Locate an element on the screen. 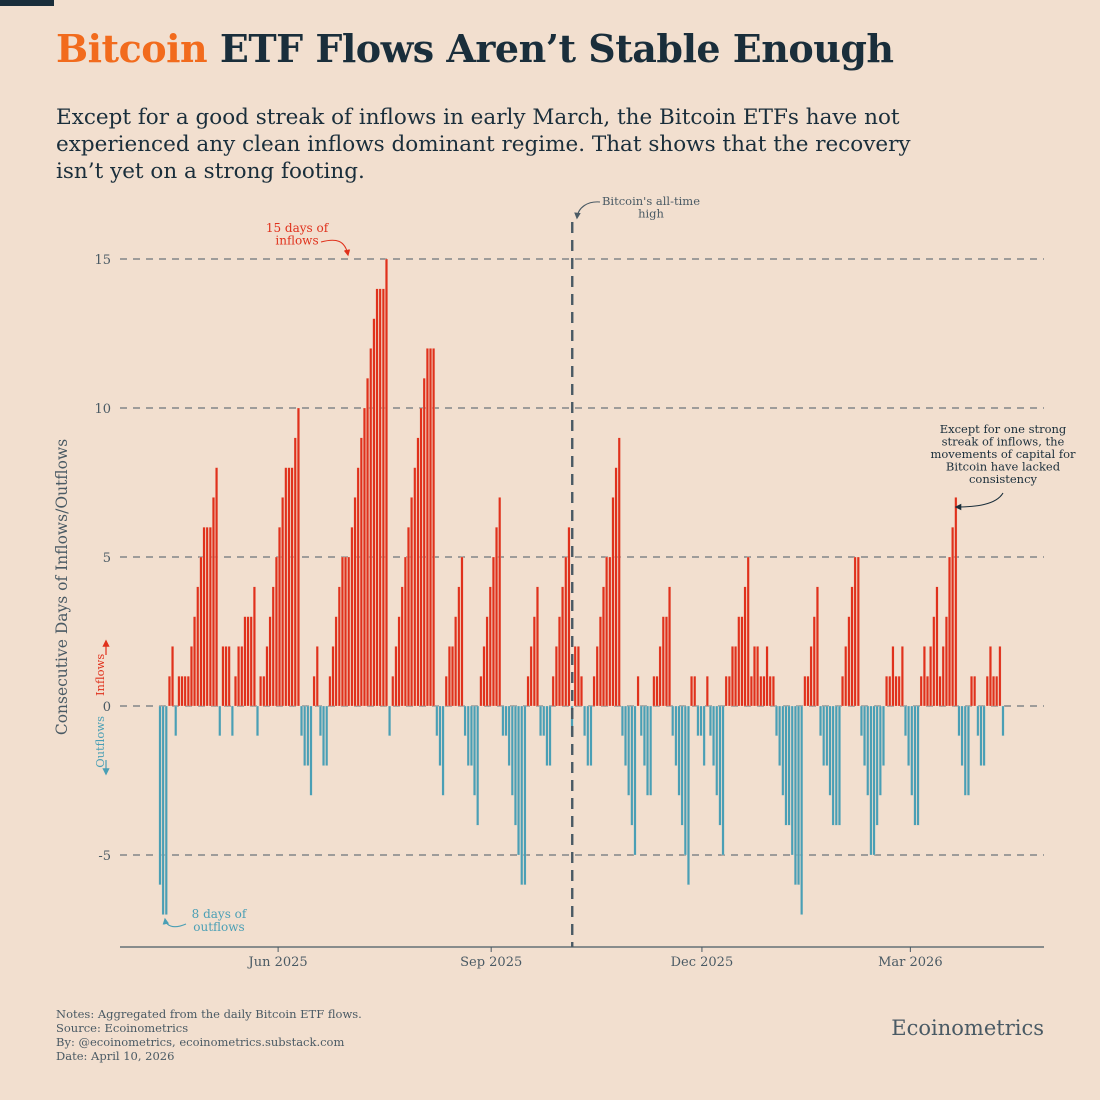 This screenshot has height=1100, width=1100. x-tick-label: Dec 2025 is located at coordinates (702, 962).